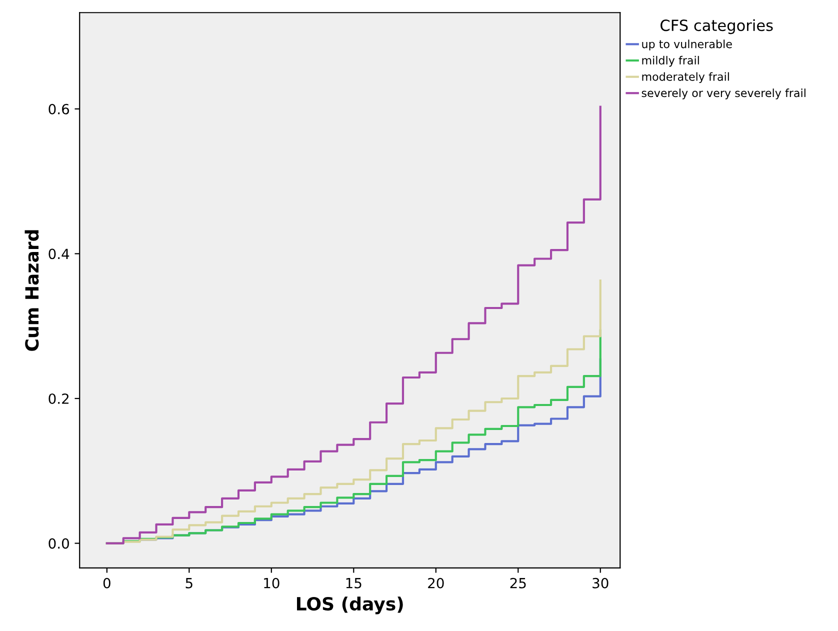 The height and width of the screenshot is (631, 838). Describe the element at coordinates (59, 254) in the screenshot. I see `y-tick-label: 0.4` at that location.